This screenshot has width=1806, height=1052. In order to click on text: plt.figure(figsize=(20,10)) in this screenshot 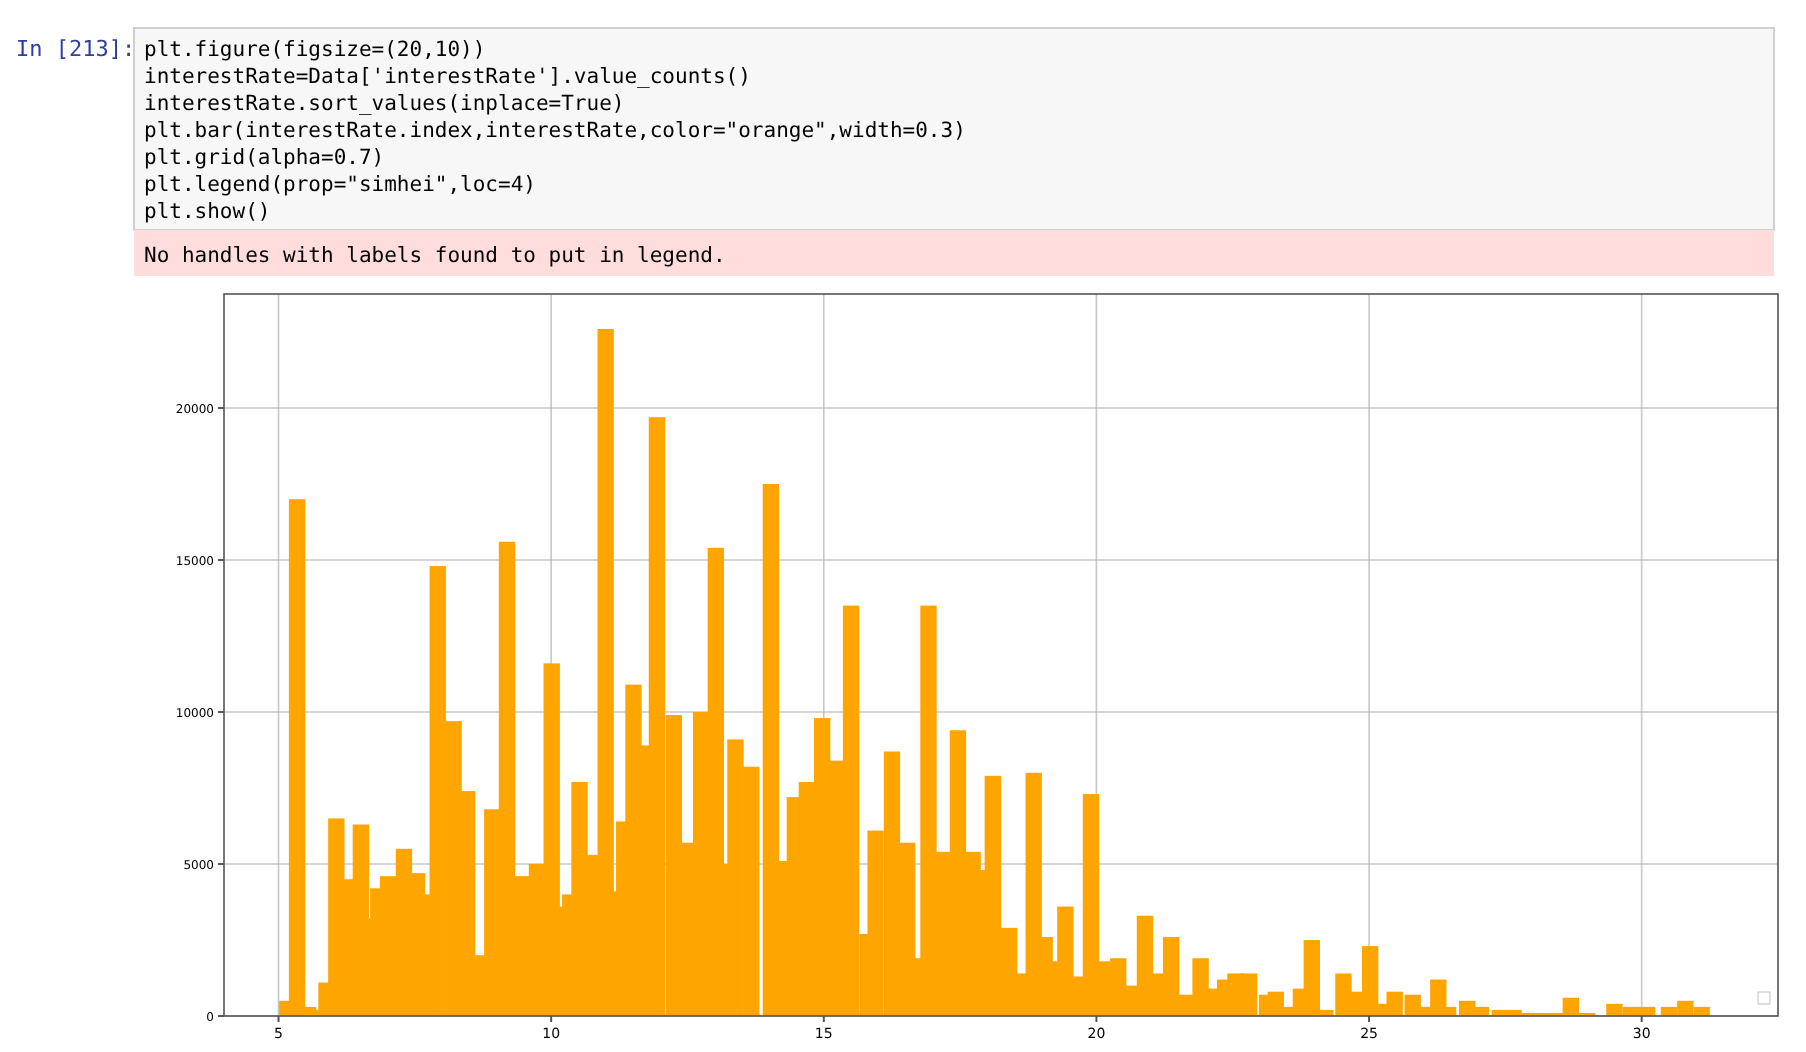, I will do `click(315, 50)`.